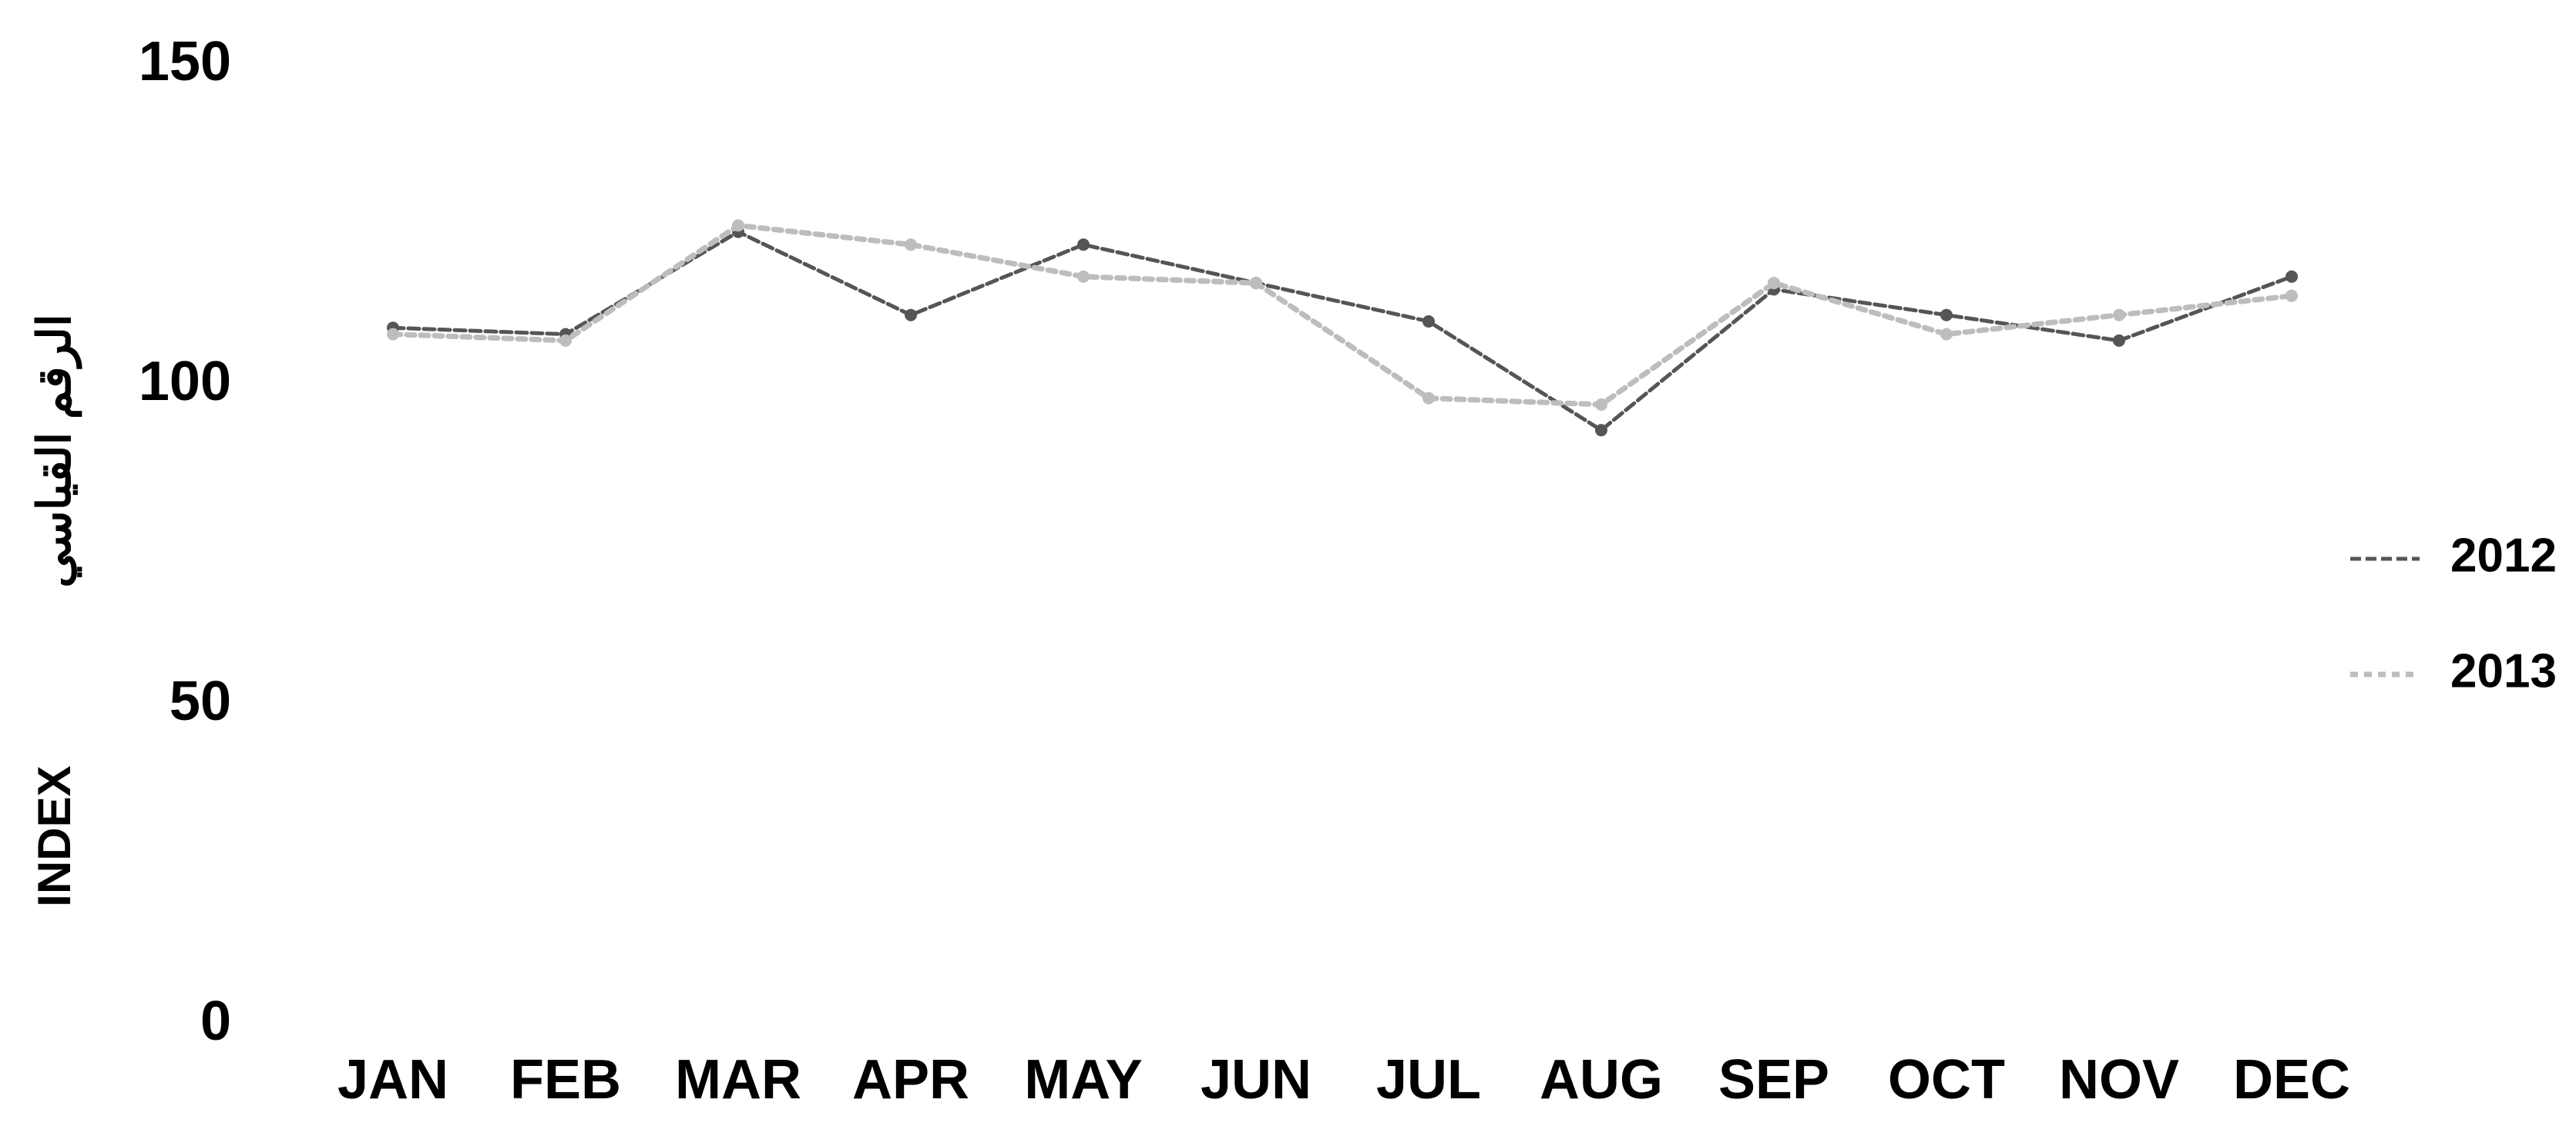 The height and width of the screenshot is (1123, 2576). Describe the element at coordinates (1342, 315) in the screenshot. I see `series-line-2013` at that location.